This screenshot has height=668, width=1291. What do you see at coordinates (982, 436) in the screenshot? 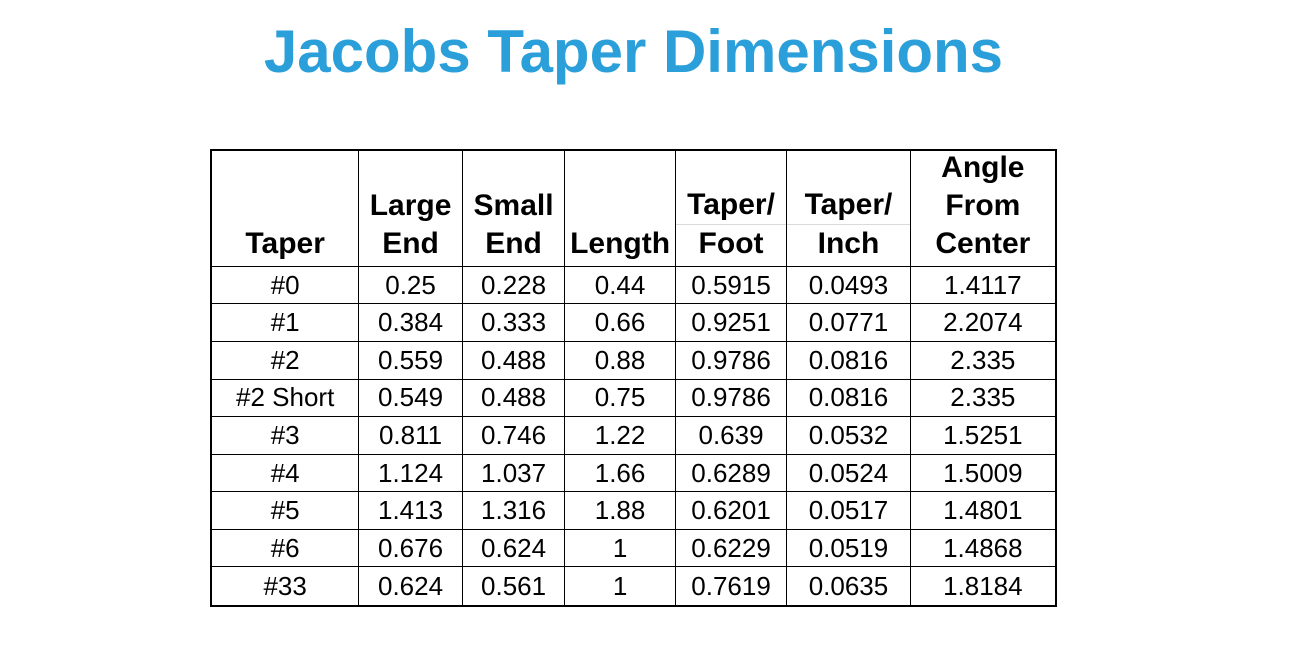
I see `cell-angle-from-center: 1.5251` at bounding box center [982, 436].